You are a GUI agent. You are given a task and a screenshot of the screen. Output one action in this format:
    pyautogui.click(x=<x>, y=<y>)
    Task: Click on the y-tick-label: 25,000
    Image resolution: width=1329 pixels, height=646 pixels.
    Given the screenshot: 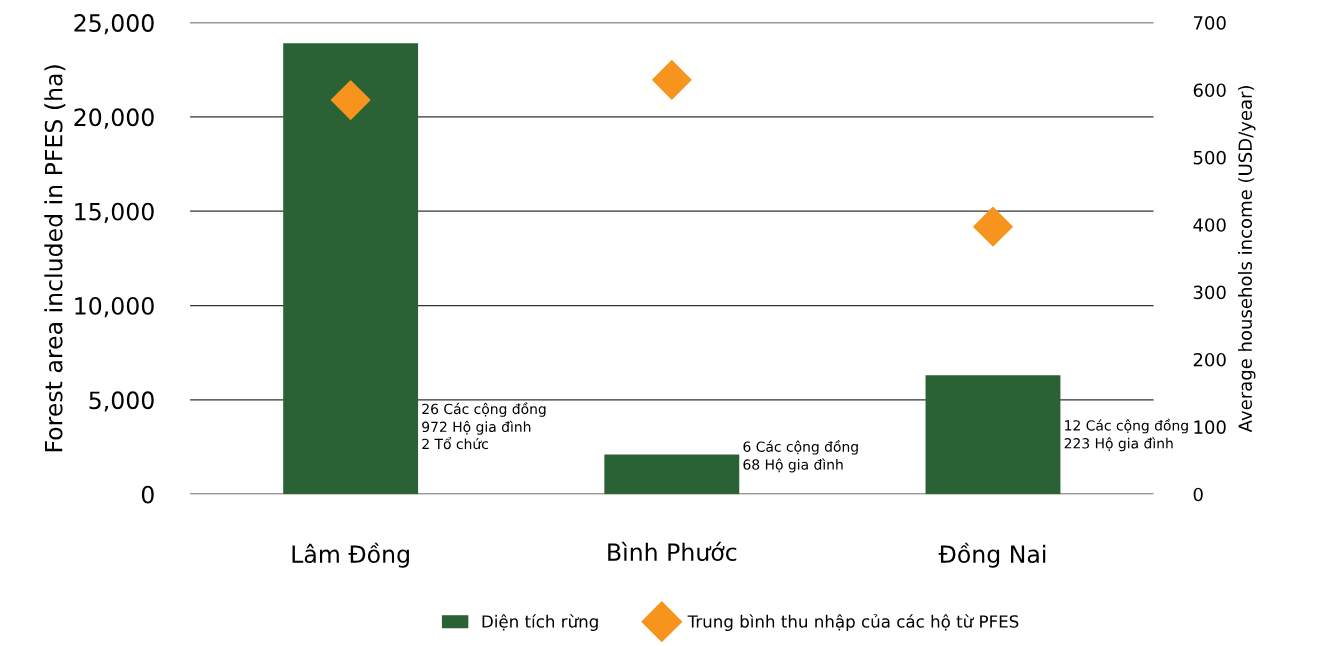 What is the action you would take?
    pyautogui.click(x=114, y=24)
    